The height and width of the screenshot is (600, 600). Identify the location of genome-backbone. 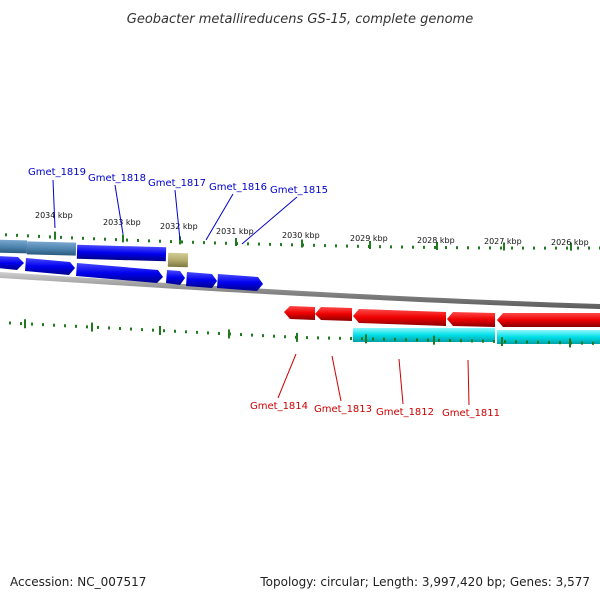
(300, 290).